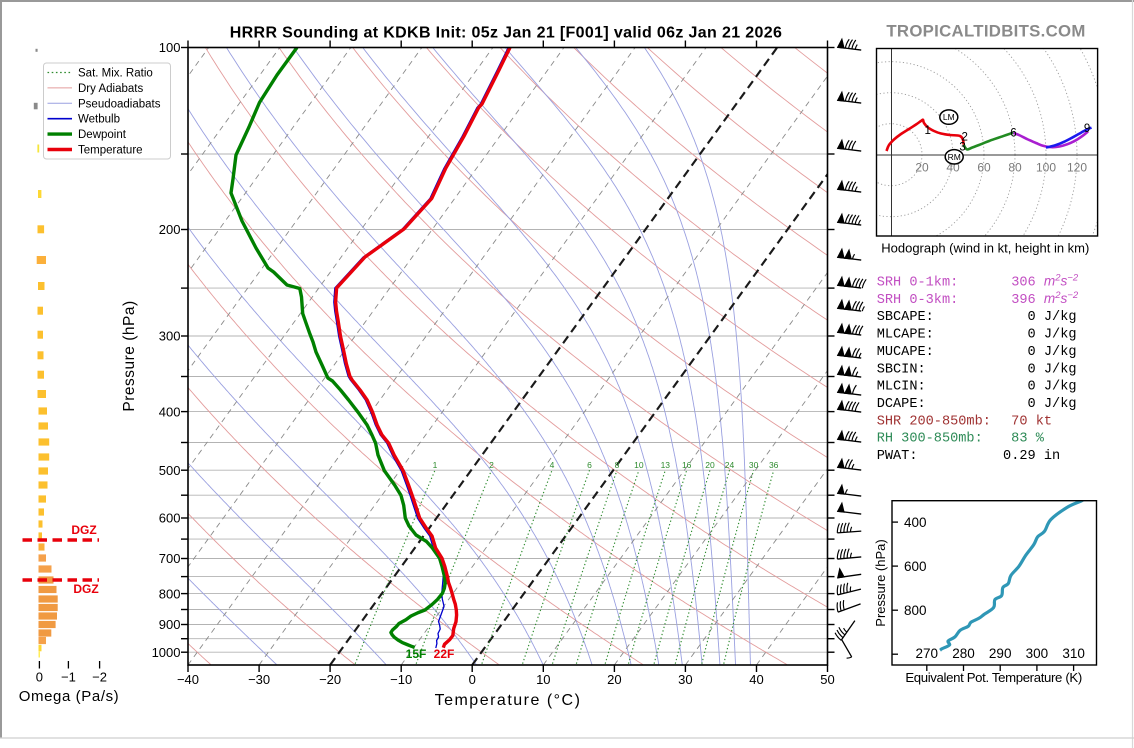  I want to click on svg-text: 310, so click(1073, 653).